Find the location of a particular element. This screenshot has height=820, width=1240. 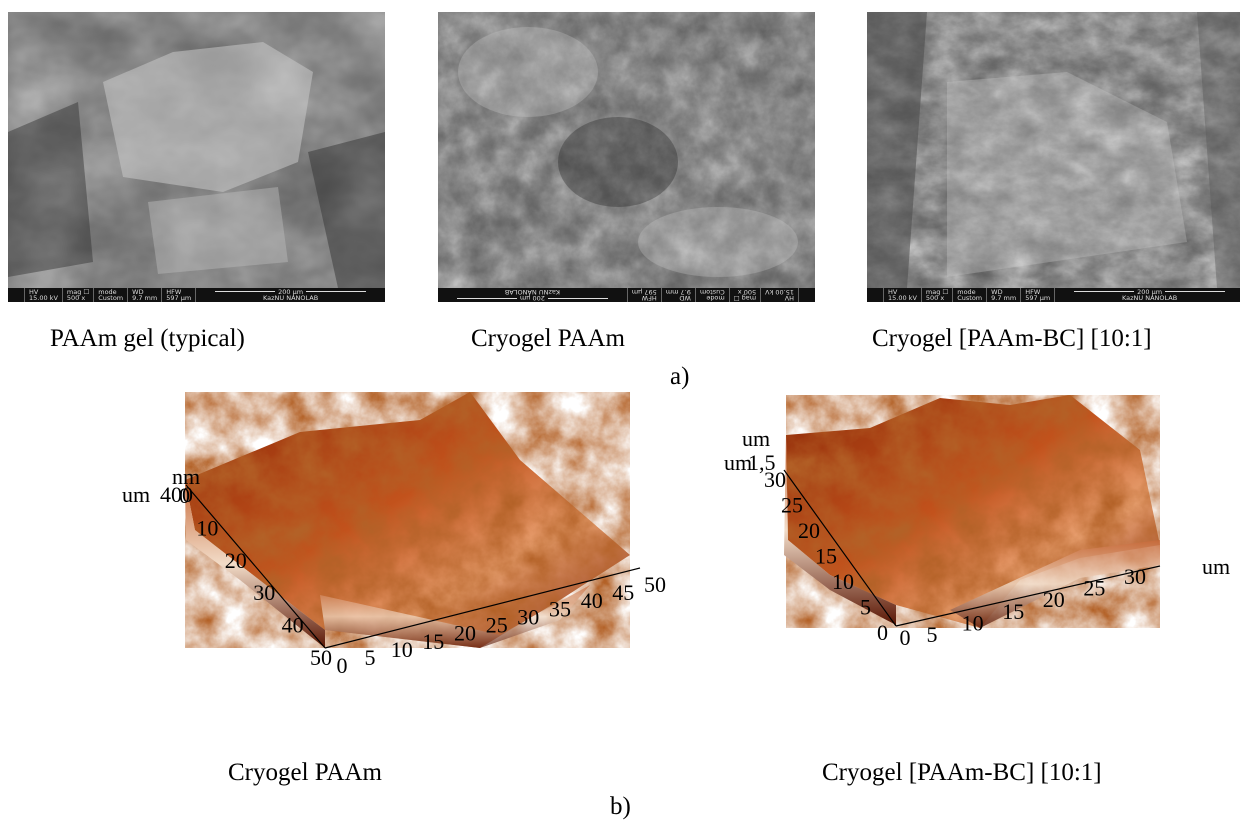

sem-caption-paam-gel: PAAm gel (typical) is located at coordinates (147, 338).